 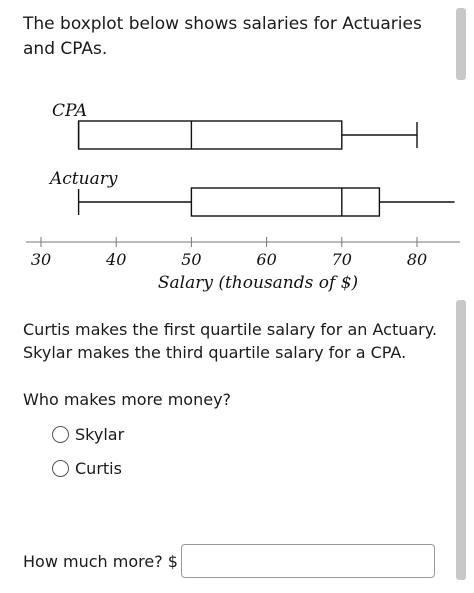 What do you see at coordinates (266, 259) in the screenshot?
I see `tick-label-60: 60` at bounding box center [266, 259].